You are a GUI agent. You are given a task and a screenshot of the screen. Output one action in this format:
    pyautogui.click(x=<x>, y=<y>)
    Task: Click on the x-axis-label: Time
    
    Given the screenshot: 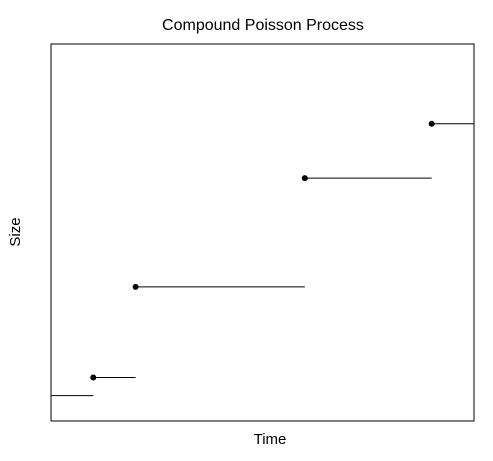 What is the action you would take?
    pyautogui.click(x=270, y=439)
    